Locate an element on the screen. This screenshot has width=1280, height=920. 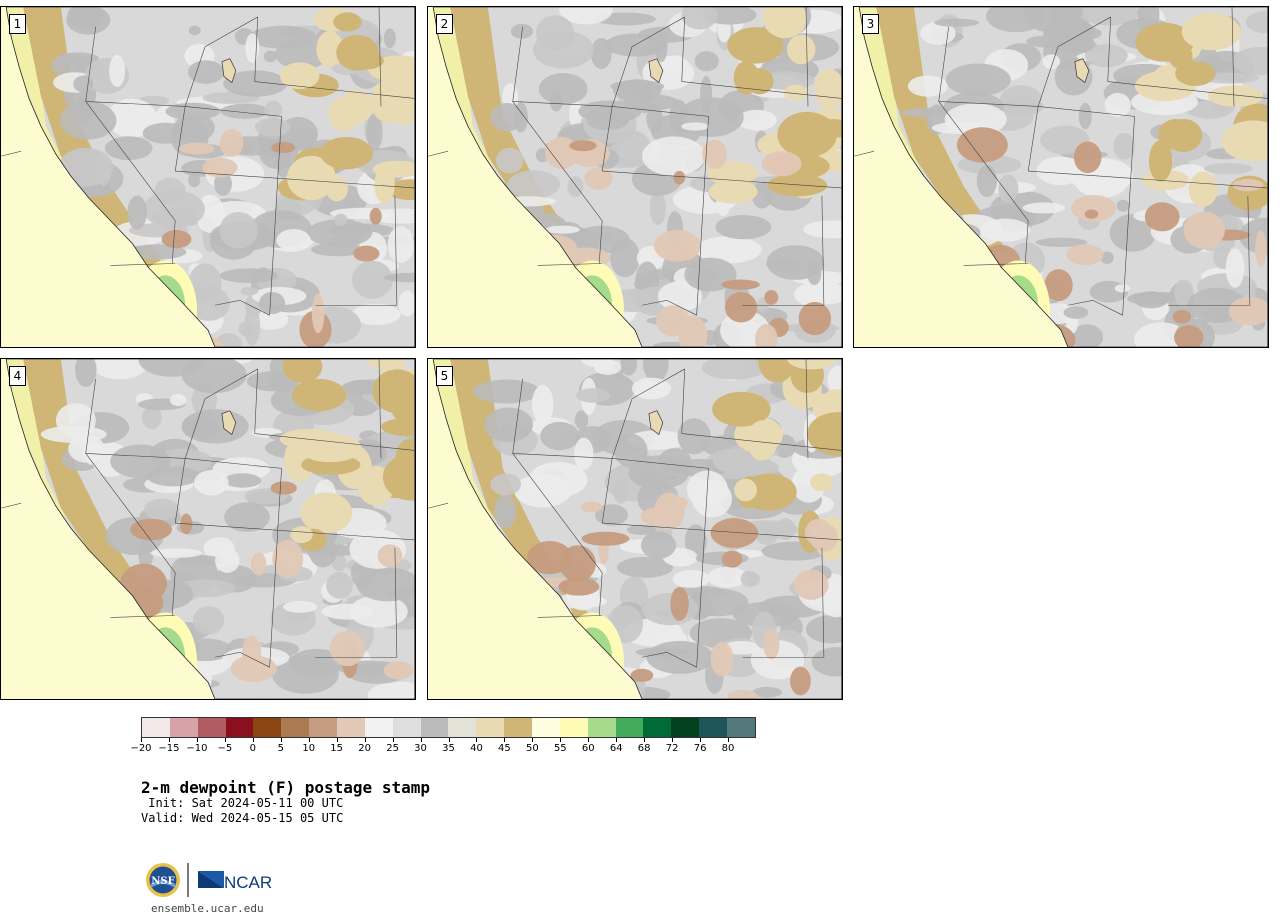
colorbar-tick-label: −10 is located at coordinates (197, 748).